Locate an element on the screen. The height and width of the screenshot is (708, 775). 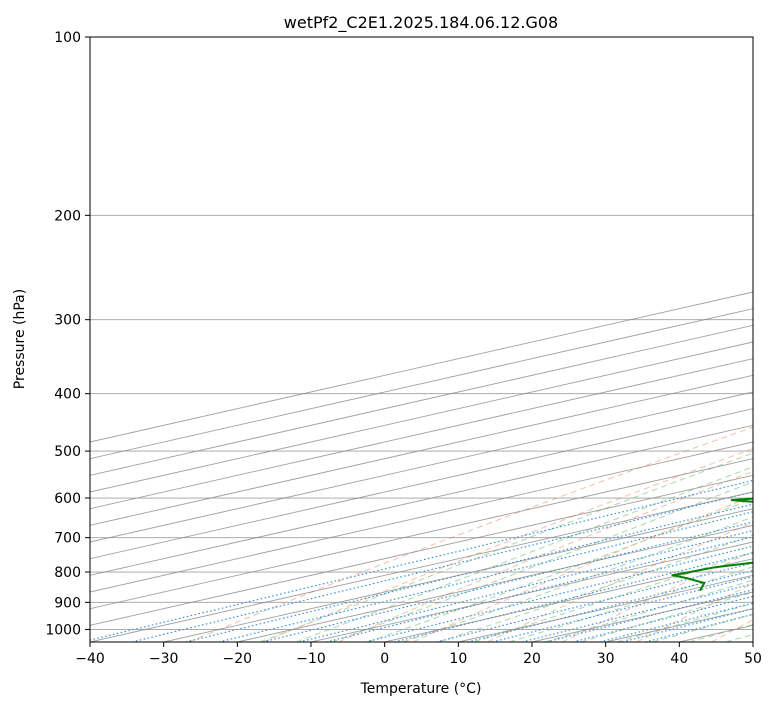
x-tick-label: −30 is located at coordinates (164, 659).